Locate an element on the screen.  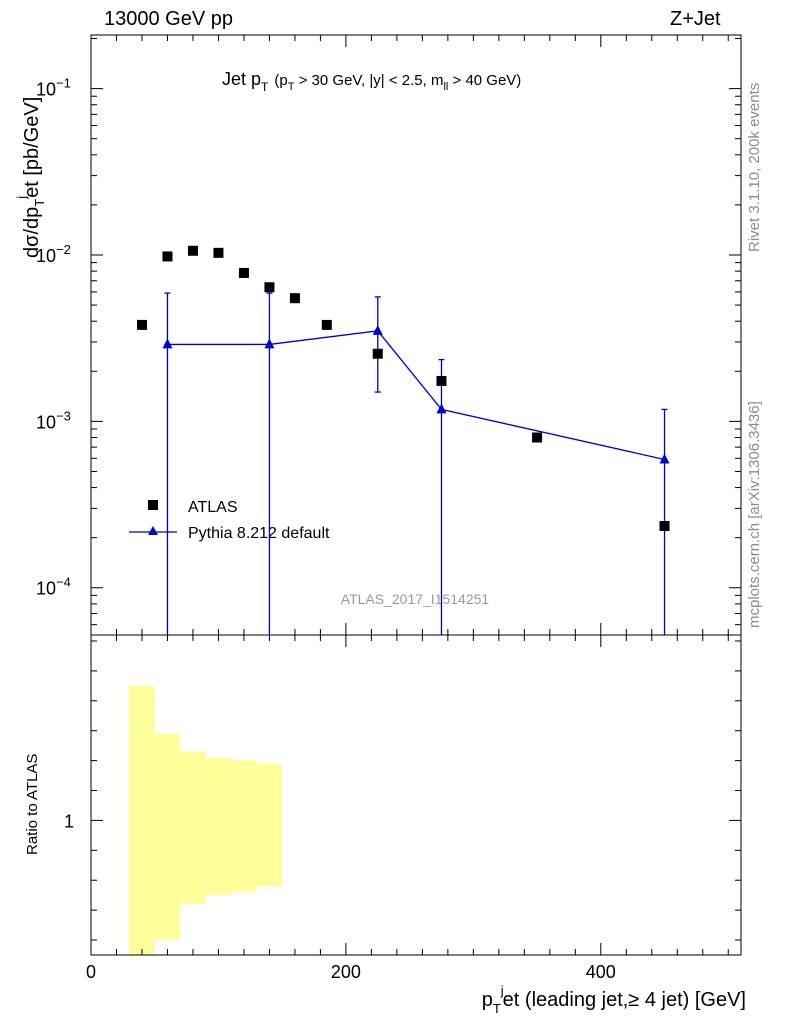
legend-pythia-label: Pythia 8.212 default is located at coordinates (259, 533).